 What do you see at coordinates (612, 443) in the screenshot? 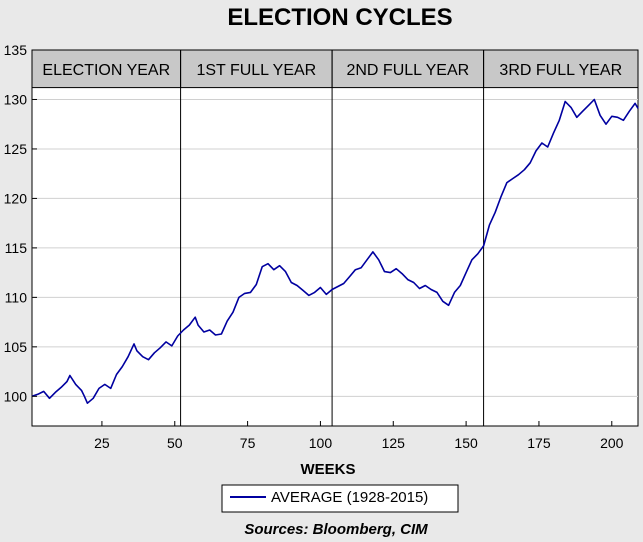
I see `x-tick-label: 200` at bounding box center [612, 443].